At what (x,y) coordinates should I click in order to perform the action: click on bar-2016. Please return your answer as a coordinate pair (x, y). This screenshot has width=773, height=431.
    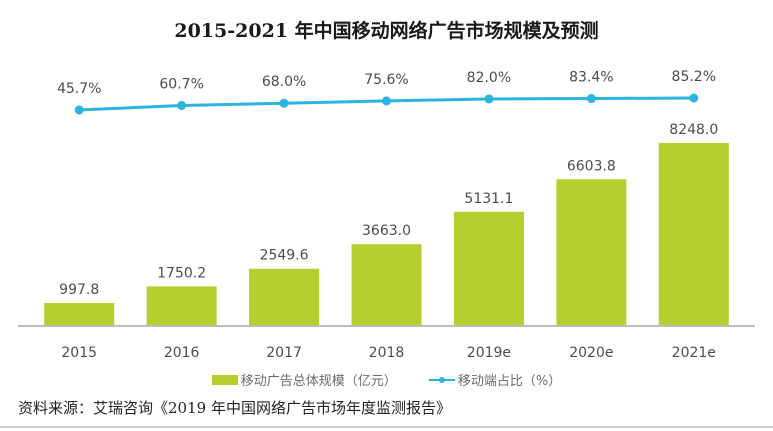
    Looking at the image, I should click on (181, 305).